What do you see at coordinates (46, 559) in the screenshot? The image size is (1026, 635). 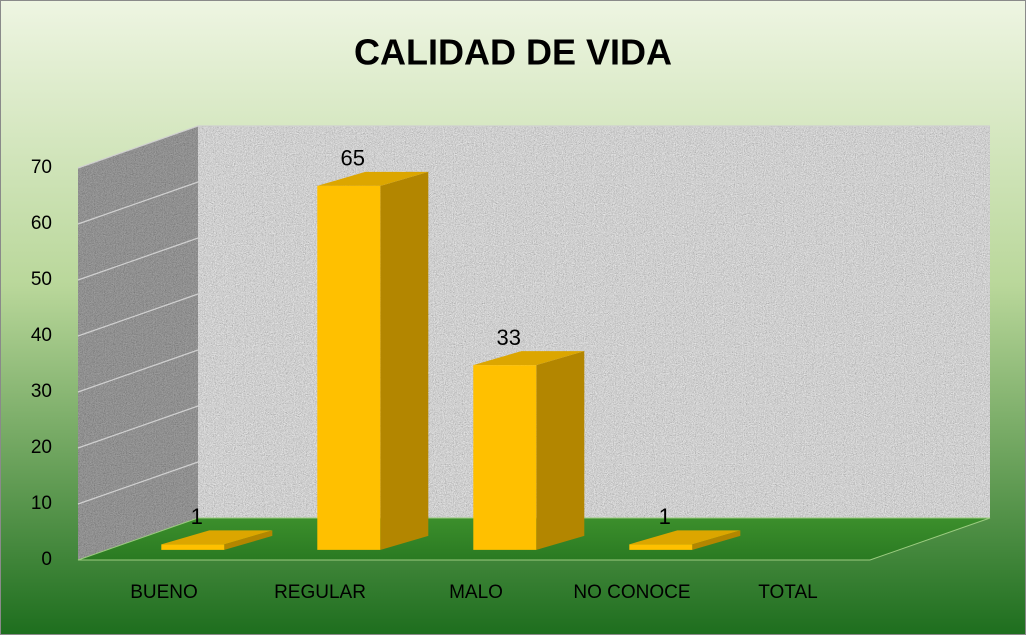 I see `y-tick-label: 0` at bounding box center [46, 559].